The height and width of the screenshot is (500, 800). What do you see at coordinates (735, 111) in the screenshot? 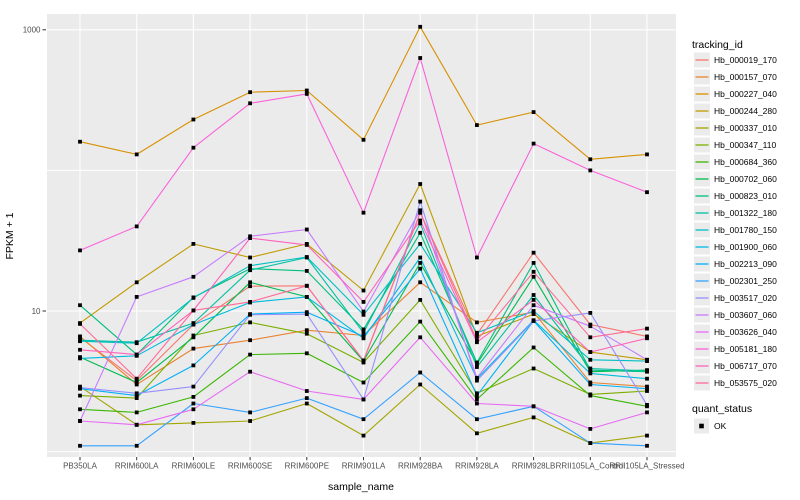
I see `legend-item: Hb_000244_280` at bounding box center [735, 111].